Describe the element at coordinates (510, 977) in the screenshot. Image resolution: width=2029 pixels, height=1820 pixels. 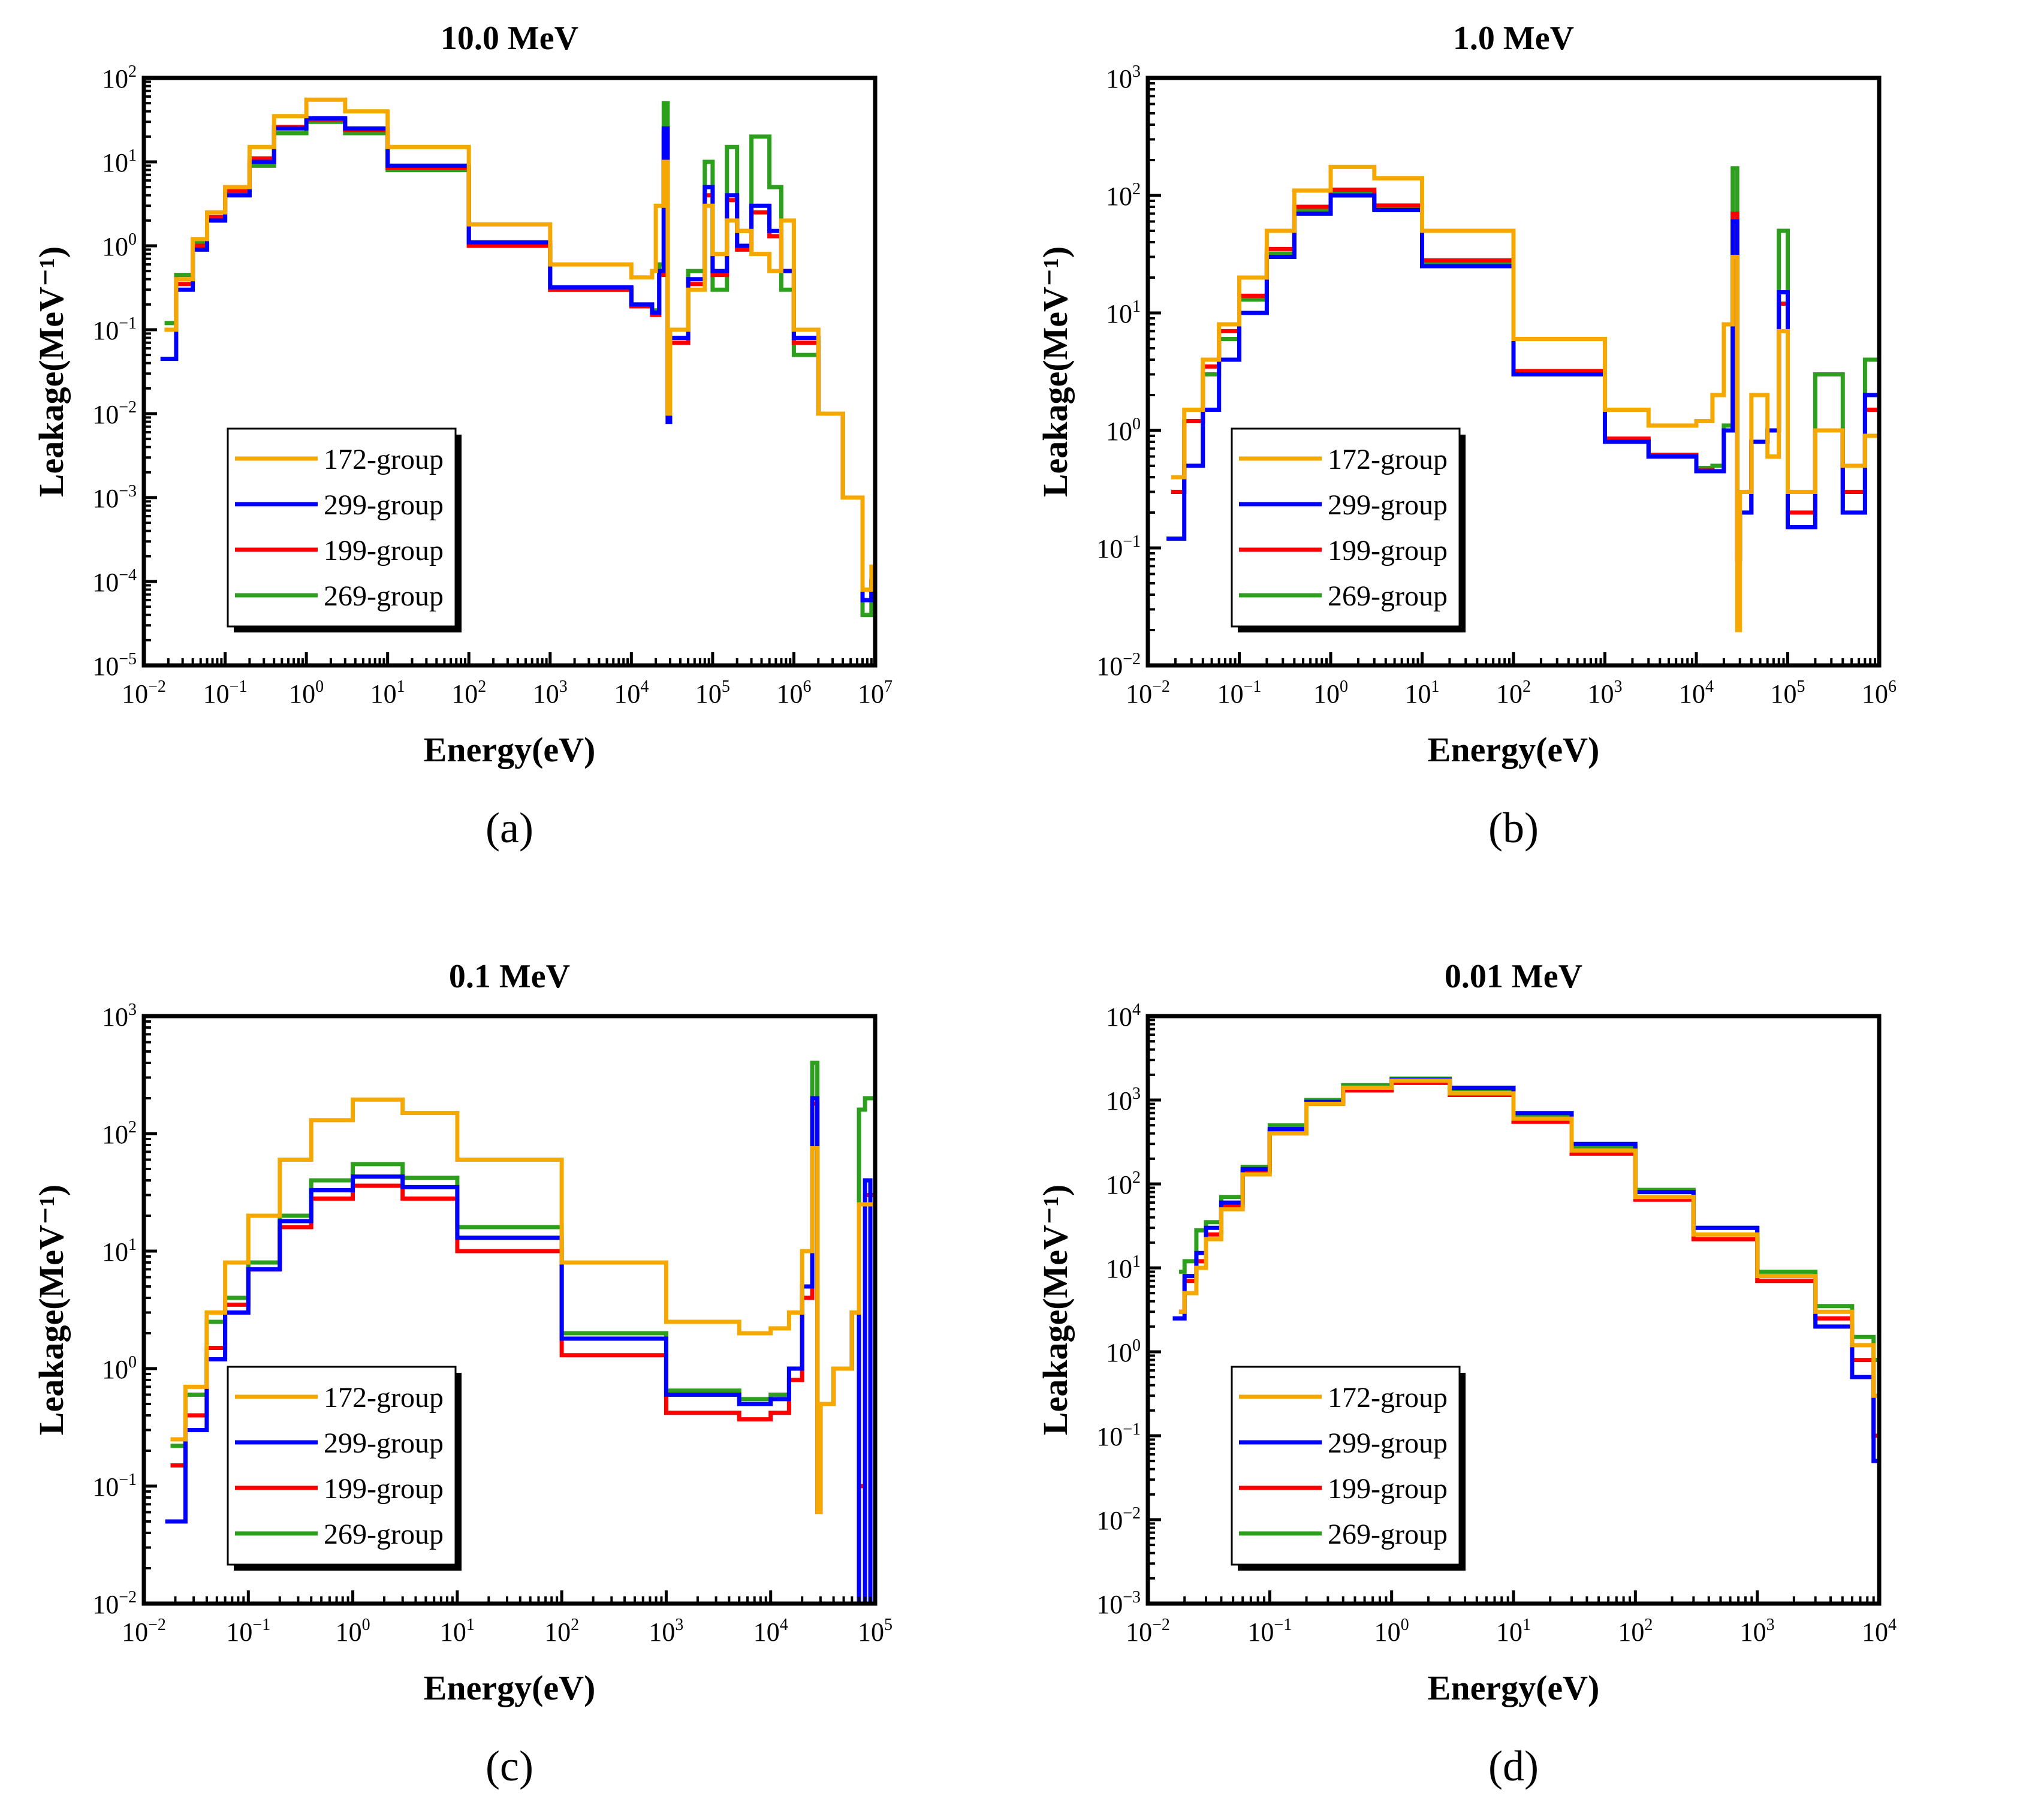
I see `chart-title: 0.1 MeV` at that location.